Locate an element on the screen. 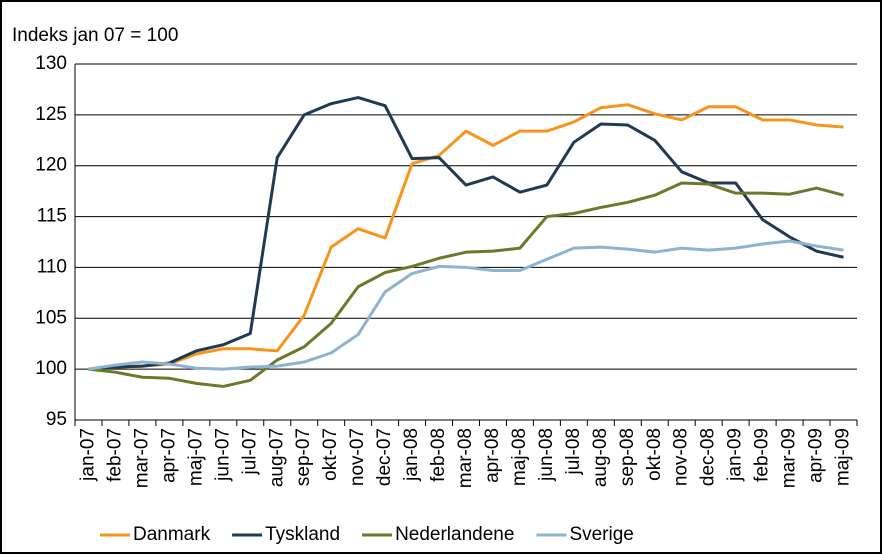  x-tick-label: jan-07 is located at coordinates (87, 455).